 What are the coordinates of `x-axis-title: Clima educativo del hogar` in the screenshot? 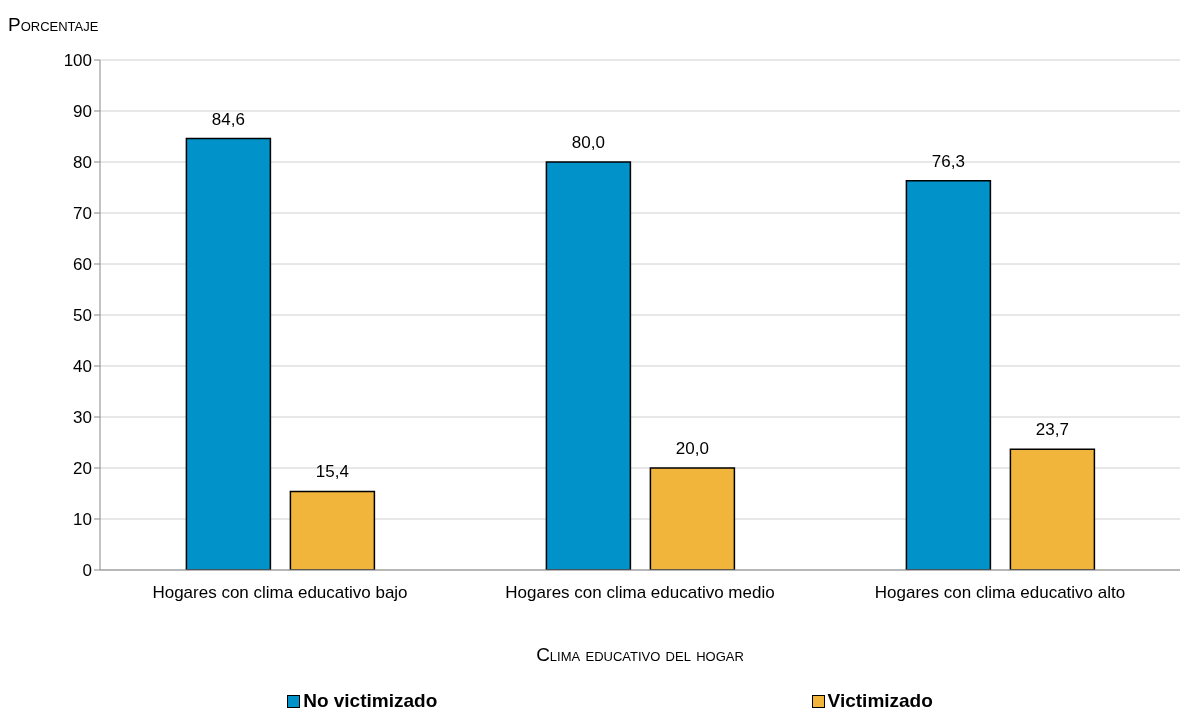 It's located at (640, 655).